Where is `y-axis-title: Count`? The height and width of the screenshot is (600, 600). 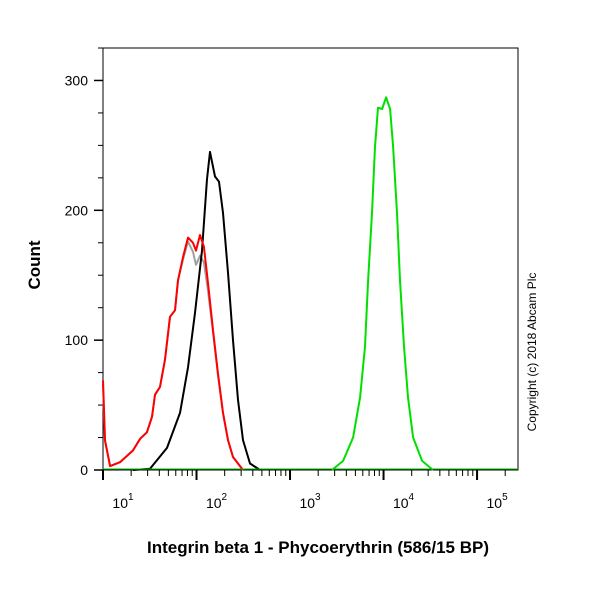
y-axis-title: Count is located at coordinates (34, 264).